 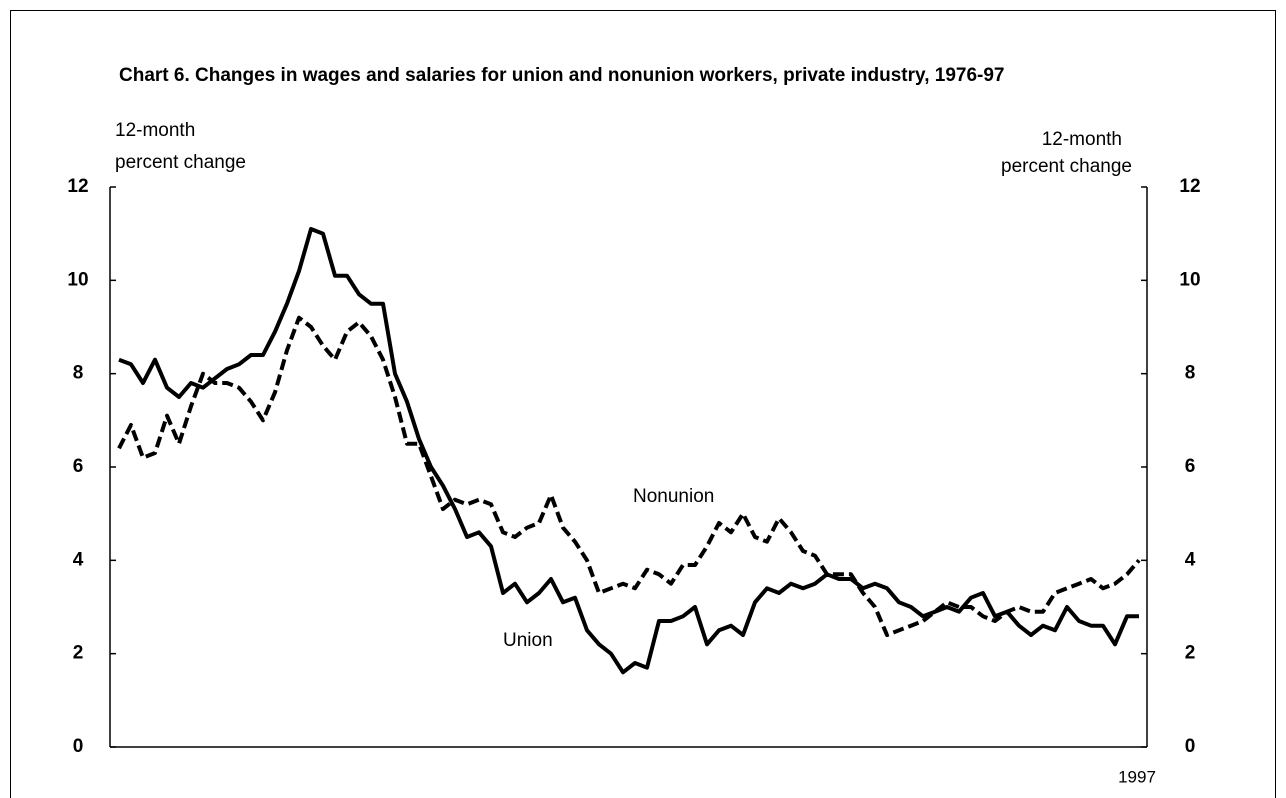 I want to click on y-tick-label: 10, so click(x=77, y=279).